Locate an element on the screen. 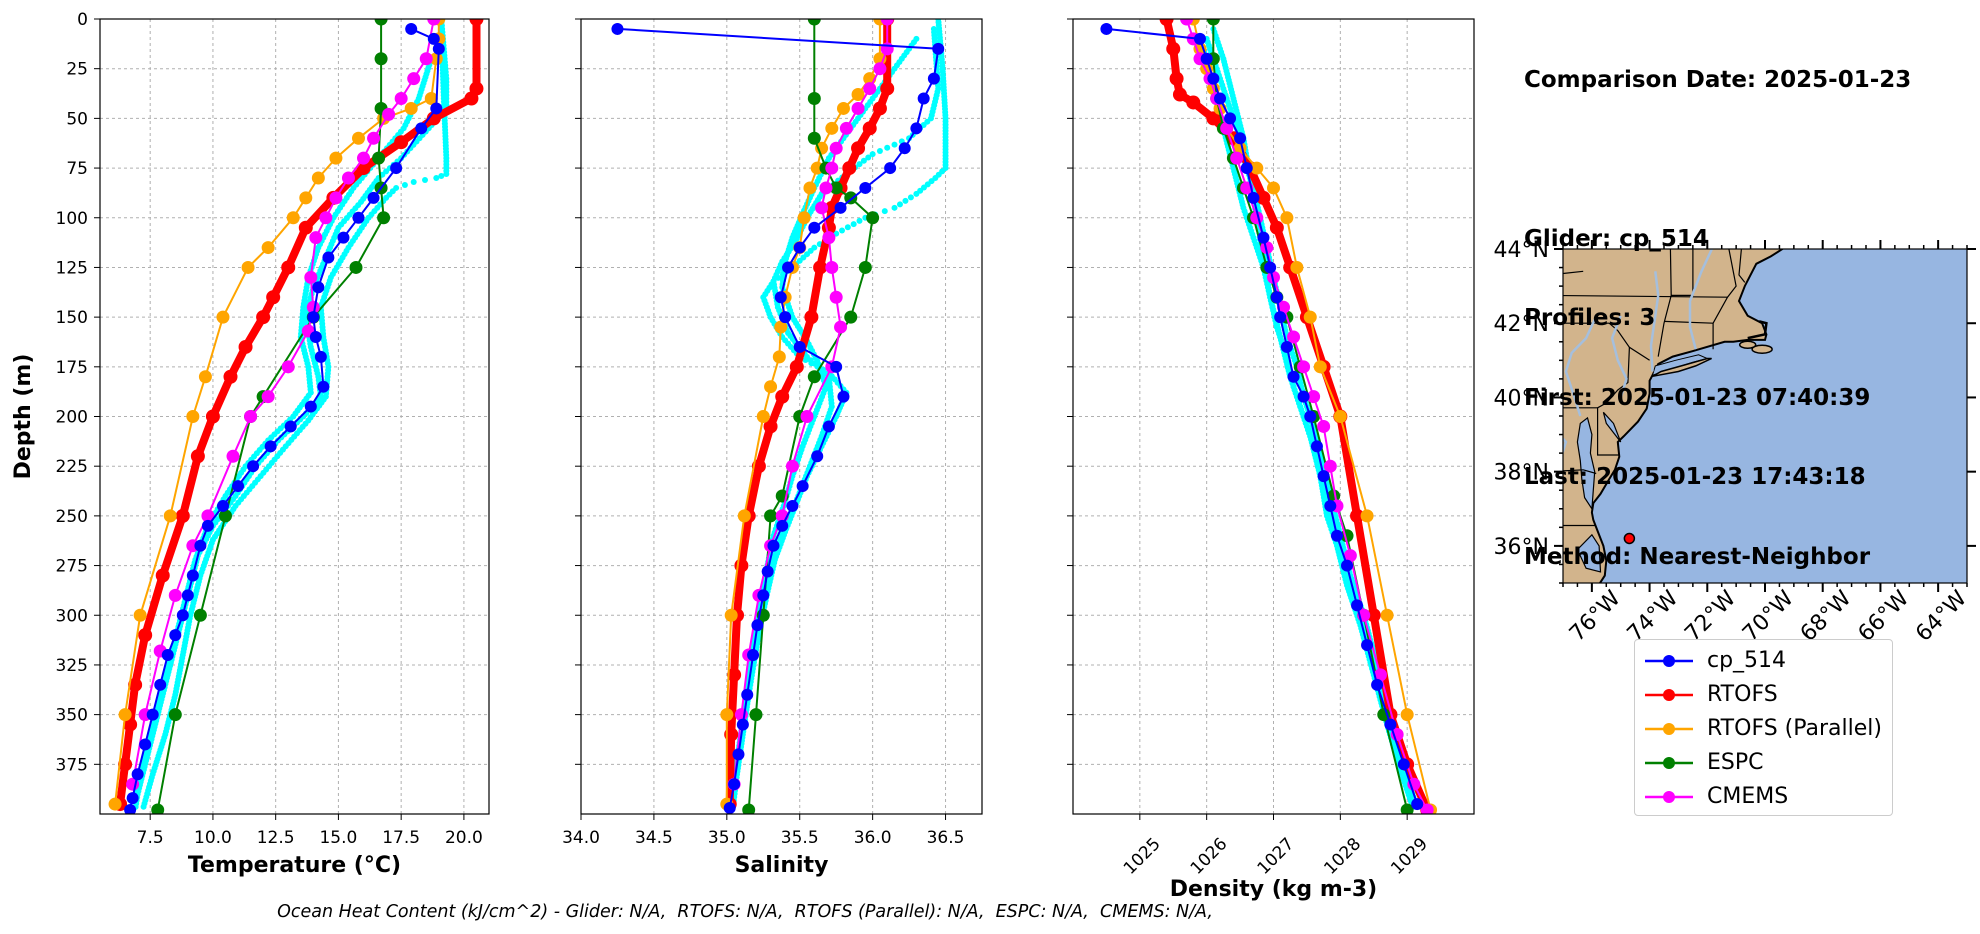 The width and height of the screenshot is (1980, 934). lat-tick-label: 36°N is located at coordinates (1521, 547).